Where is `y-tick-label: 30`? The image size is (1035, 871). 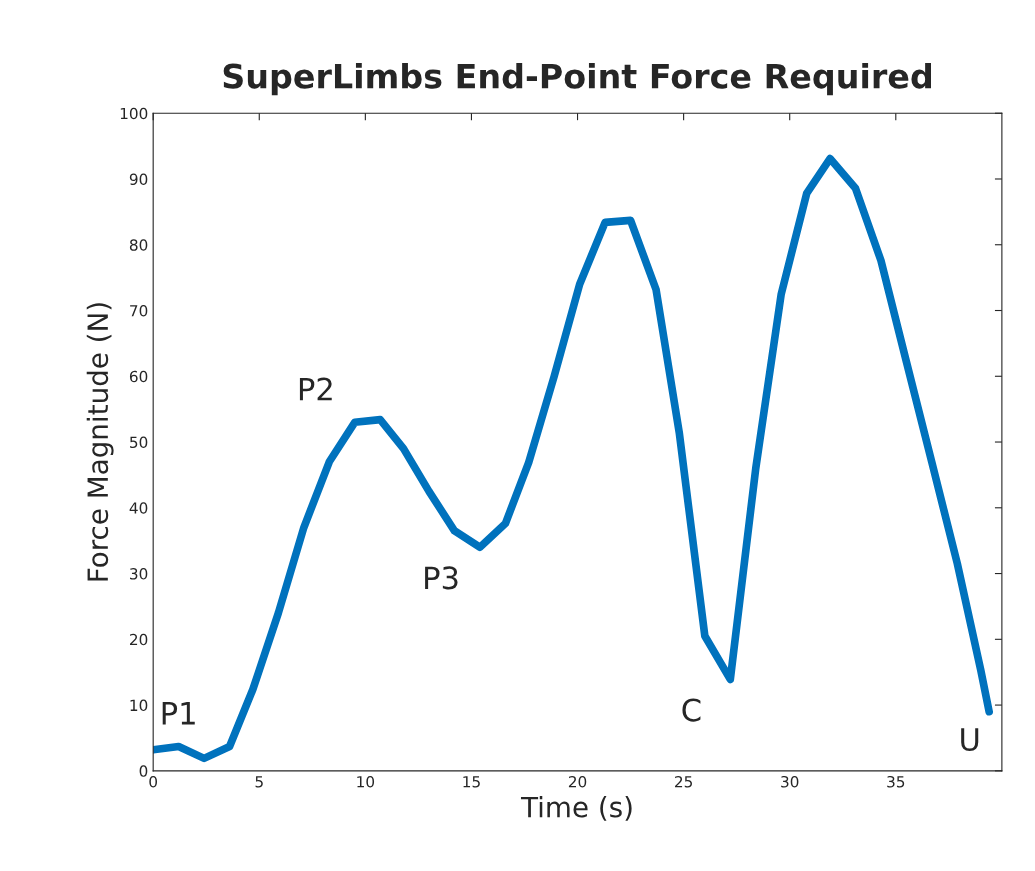 y-tick-label: 30 is located at coordinates (139, 574).